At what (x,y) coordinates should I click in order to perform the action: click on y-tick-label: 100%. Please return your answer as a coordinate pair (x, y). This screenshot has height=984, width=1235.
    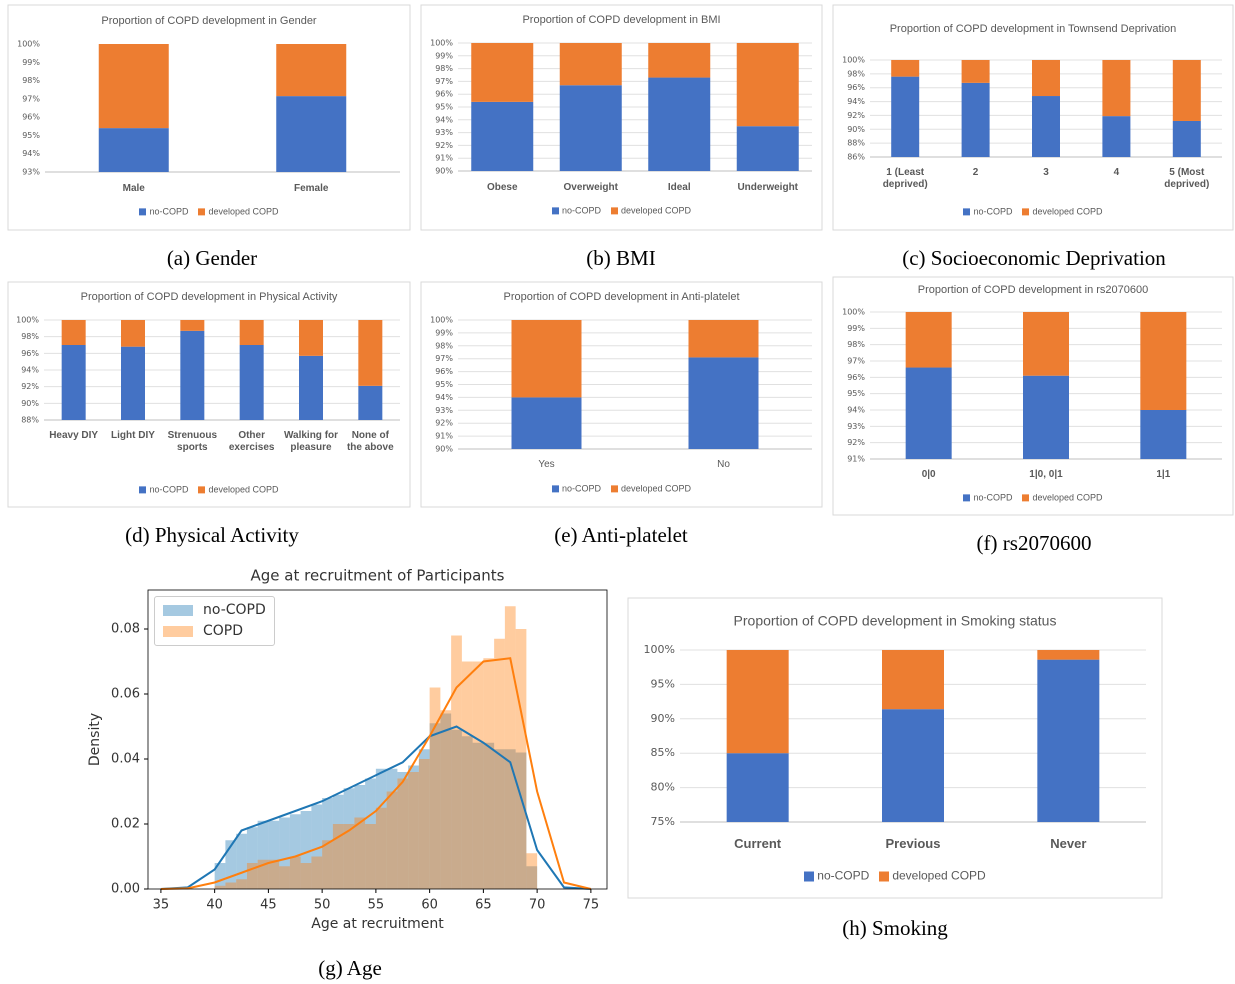
    Looking at the image, I should click on (27, 320).